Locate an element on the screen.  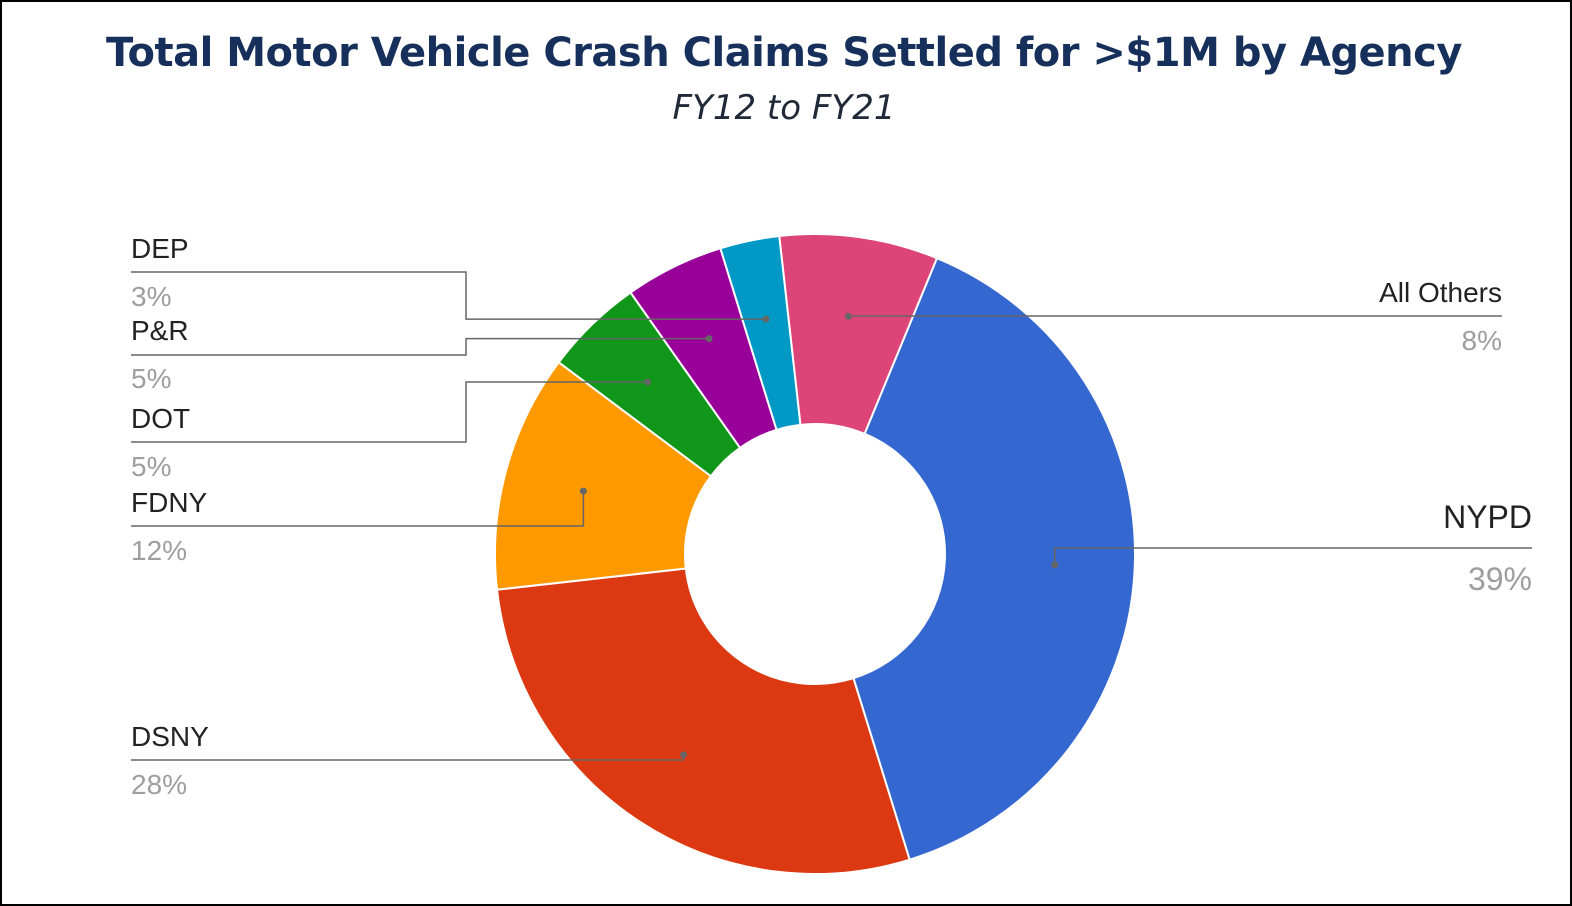
slice-dsny is located at coordinates (703, 721).